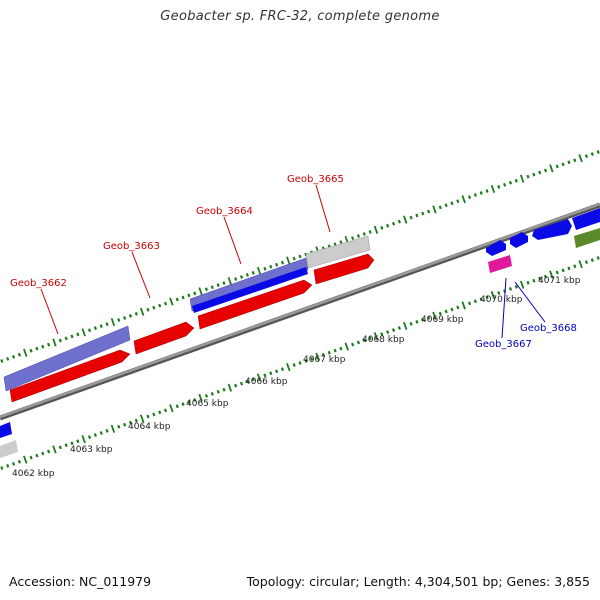 The image size is (600, 600). I want to click on tick-label-4064: 4064 kbp, so click(149, 427).